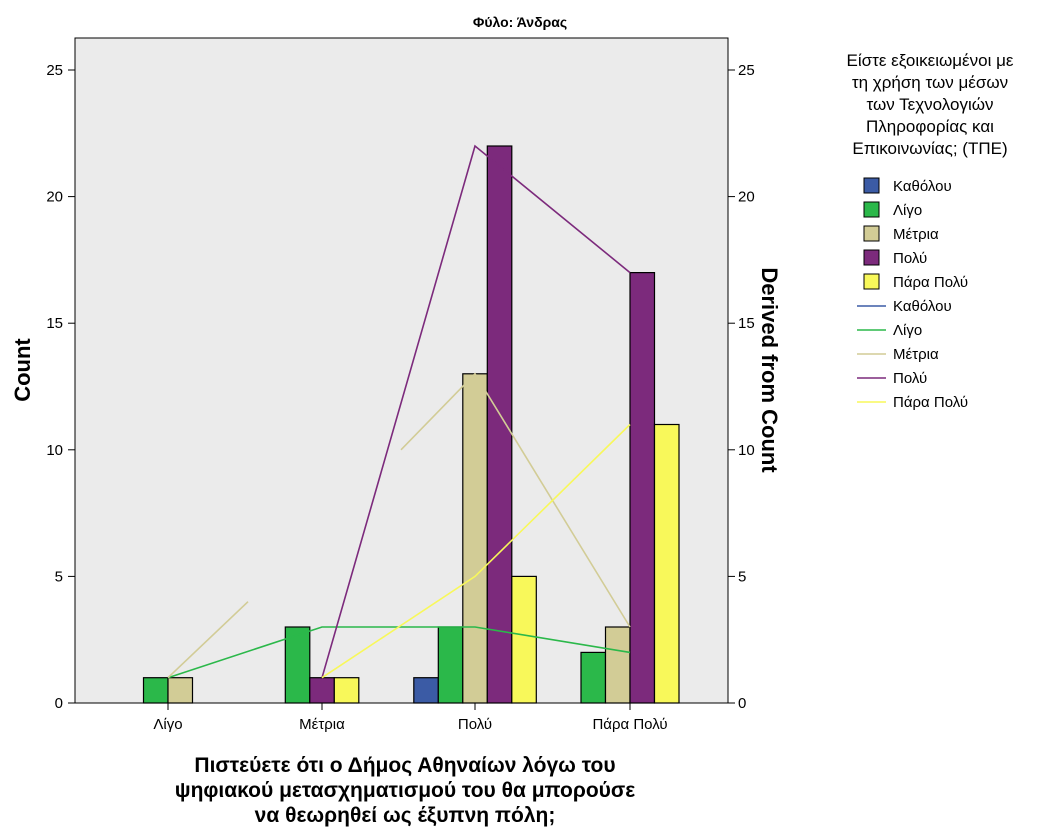 This screenshot has width=1038, height=834. Describe the element at coordinates (742, 703) in the screenshot. I see `y-tick-label-right: 0` at that location.